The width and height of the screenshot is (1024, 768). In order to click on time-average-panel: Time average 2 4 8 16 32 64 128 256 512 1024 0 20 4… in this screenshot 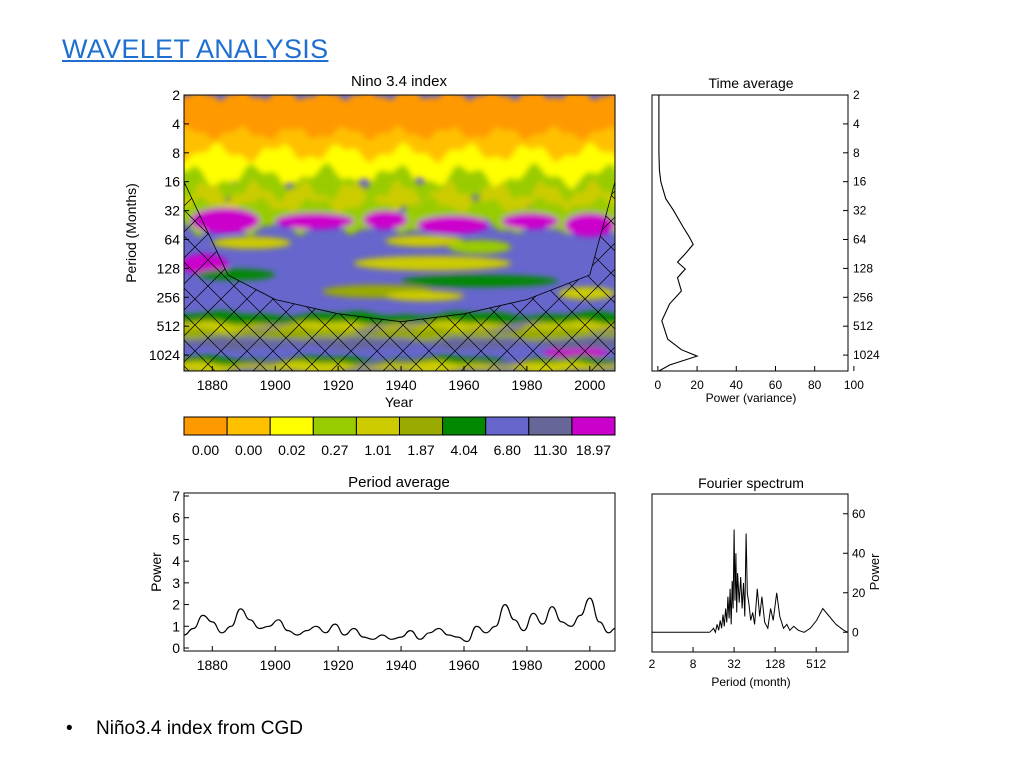, I will do `click(765, 240)`.